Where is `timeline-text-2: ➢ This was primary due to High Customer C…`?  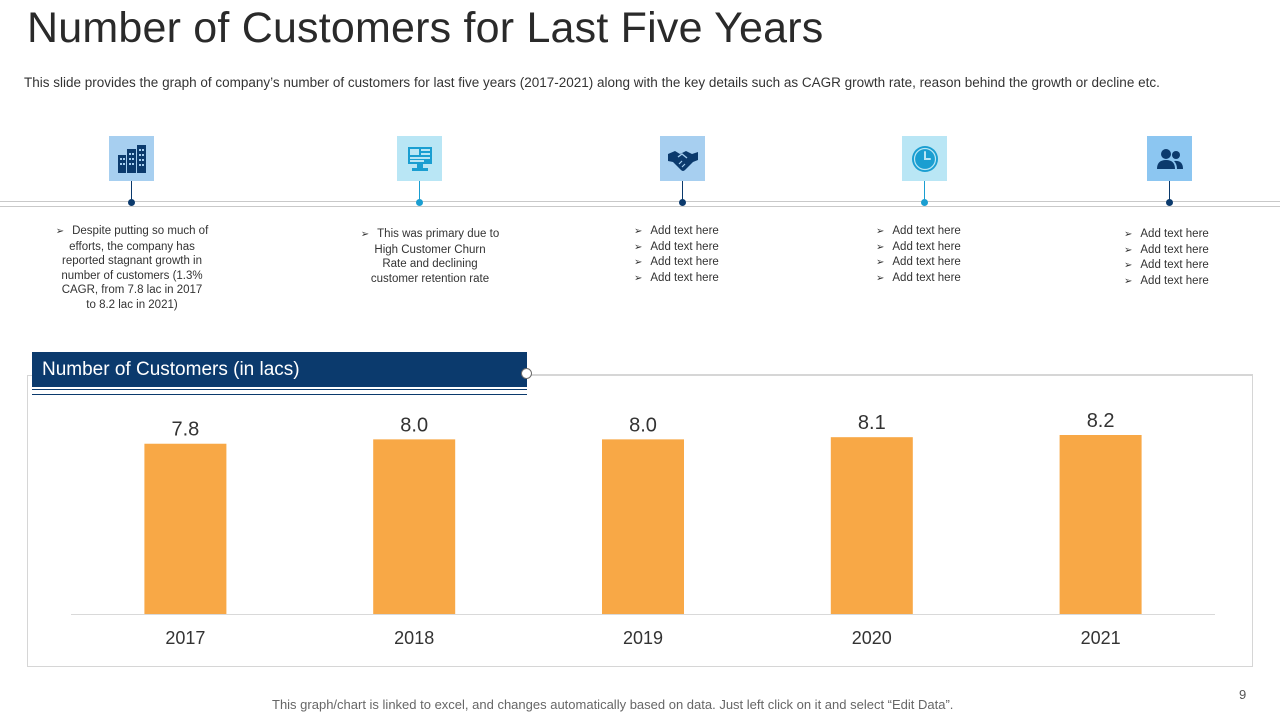 timeline-text-2: ➢ This was primary due to High Customer C… is located at coordinates (430, 256).